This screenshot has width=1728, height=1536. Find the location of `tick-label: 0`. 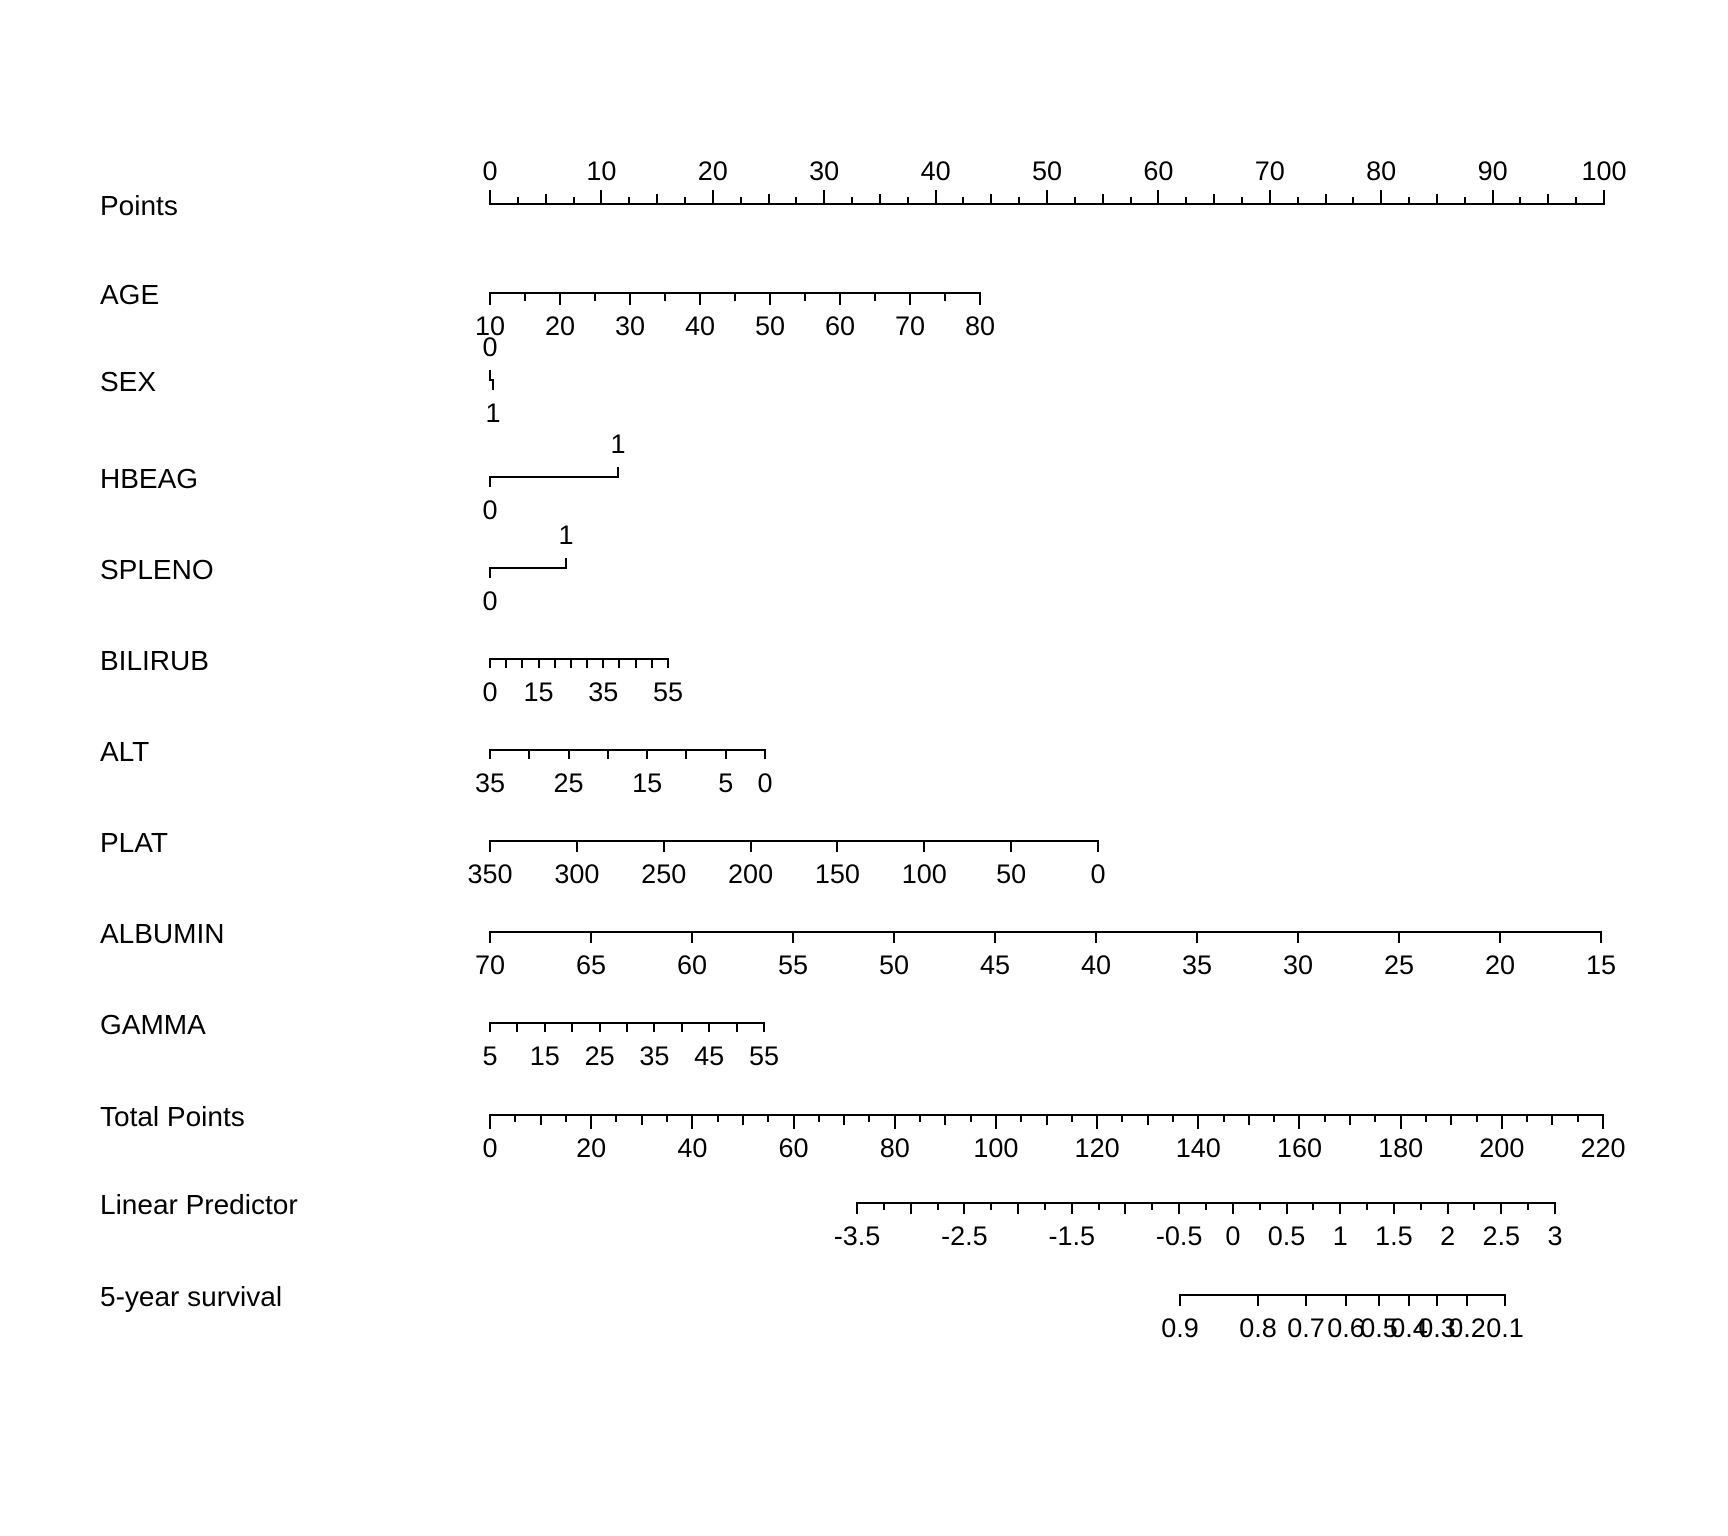

tick-label: 0 is located at coordinates (1098, 874).